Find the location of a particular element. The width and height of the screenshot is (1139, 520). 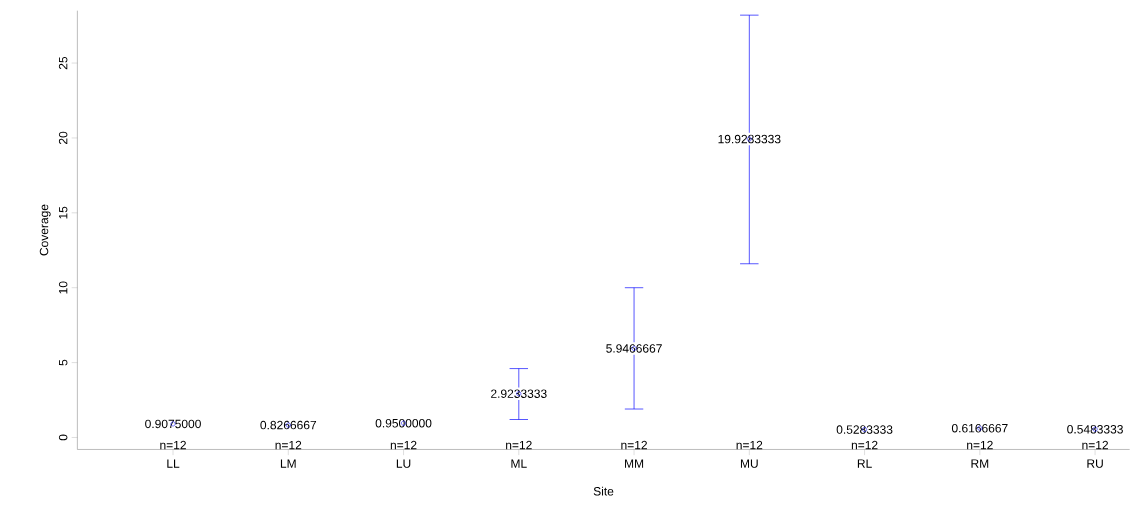

x-tick-label: MM is located at coordinates (634, 463).